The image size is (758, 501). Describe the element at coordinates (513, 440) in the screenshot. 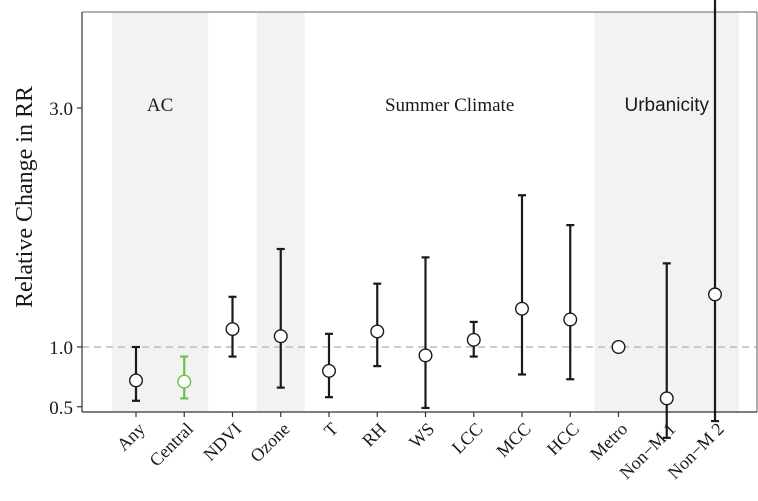

I see `x-tick-label: MCC` at that location.